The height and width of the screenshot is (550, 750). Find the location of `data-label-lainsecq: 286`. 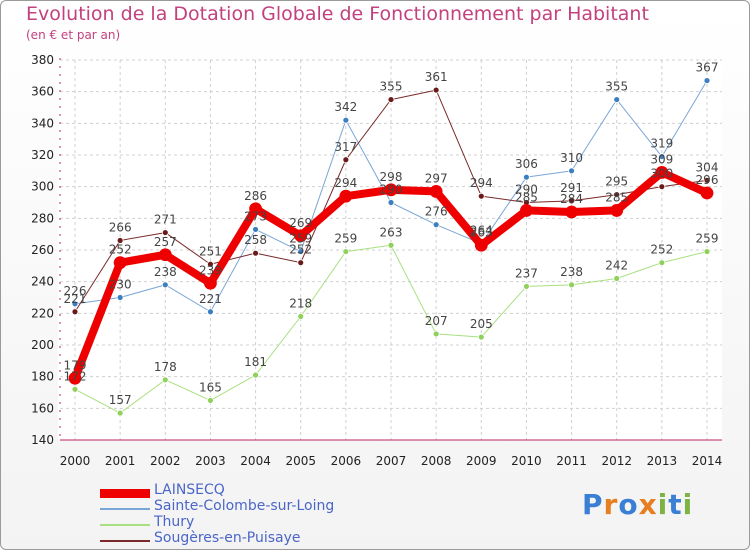

data-label-lainsecq: 286 is located at coordinates (255, 196).